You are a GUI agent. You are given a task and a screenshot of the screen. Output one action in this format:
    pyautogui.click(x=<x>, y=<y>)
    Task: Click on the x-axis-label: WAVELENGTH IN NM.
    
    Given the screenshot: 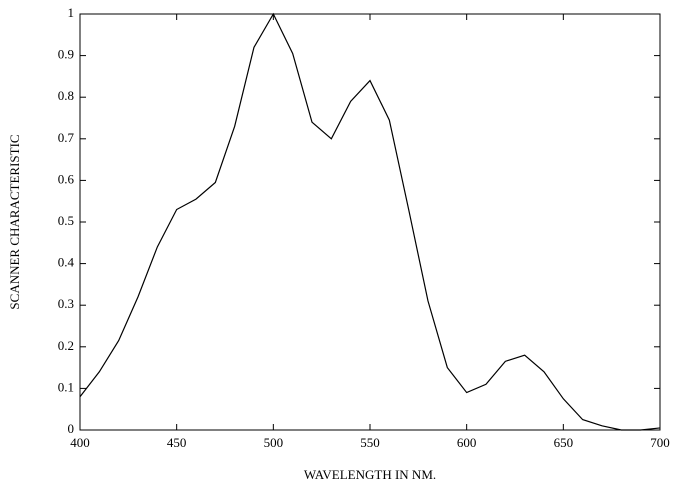 What is the action you would take?
    pyautogui.click(x=370, y=474)
    